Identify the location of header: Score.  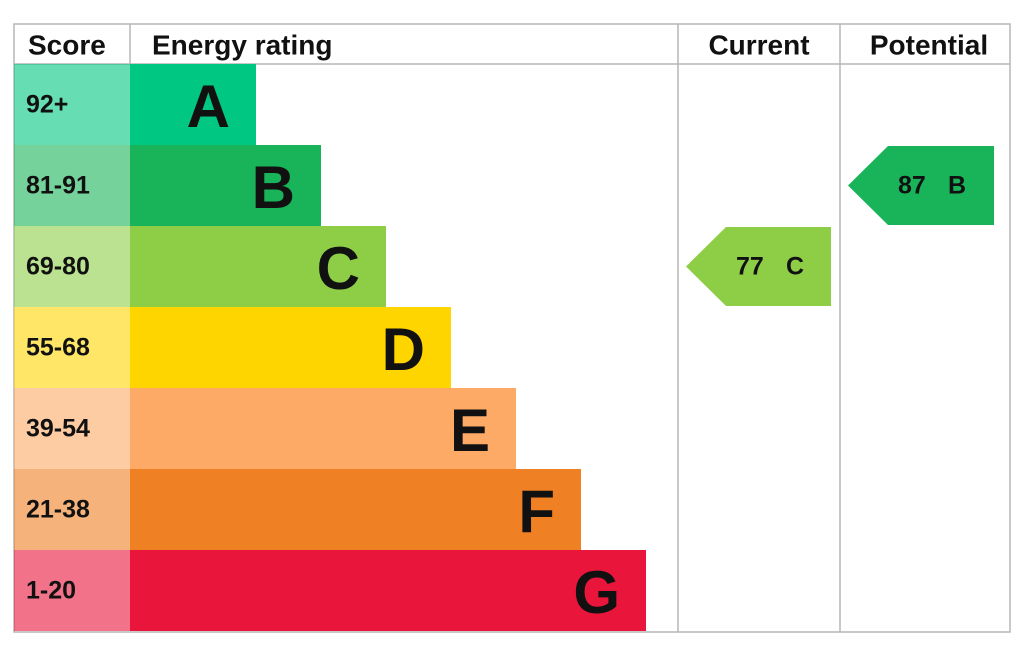
(67, 45).